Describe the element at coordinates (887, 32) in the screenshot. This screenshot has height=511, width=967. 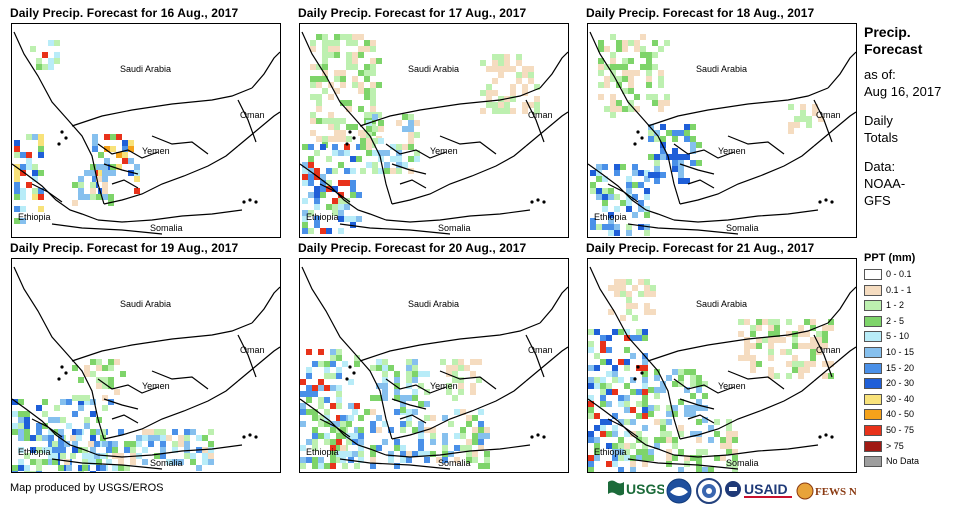
I see `legend-title-line1: Precip.` at that location.